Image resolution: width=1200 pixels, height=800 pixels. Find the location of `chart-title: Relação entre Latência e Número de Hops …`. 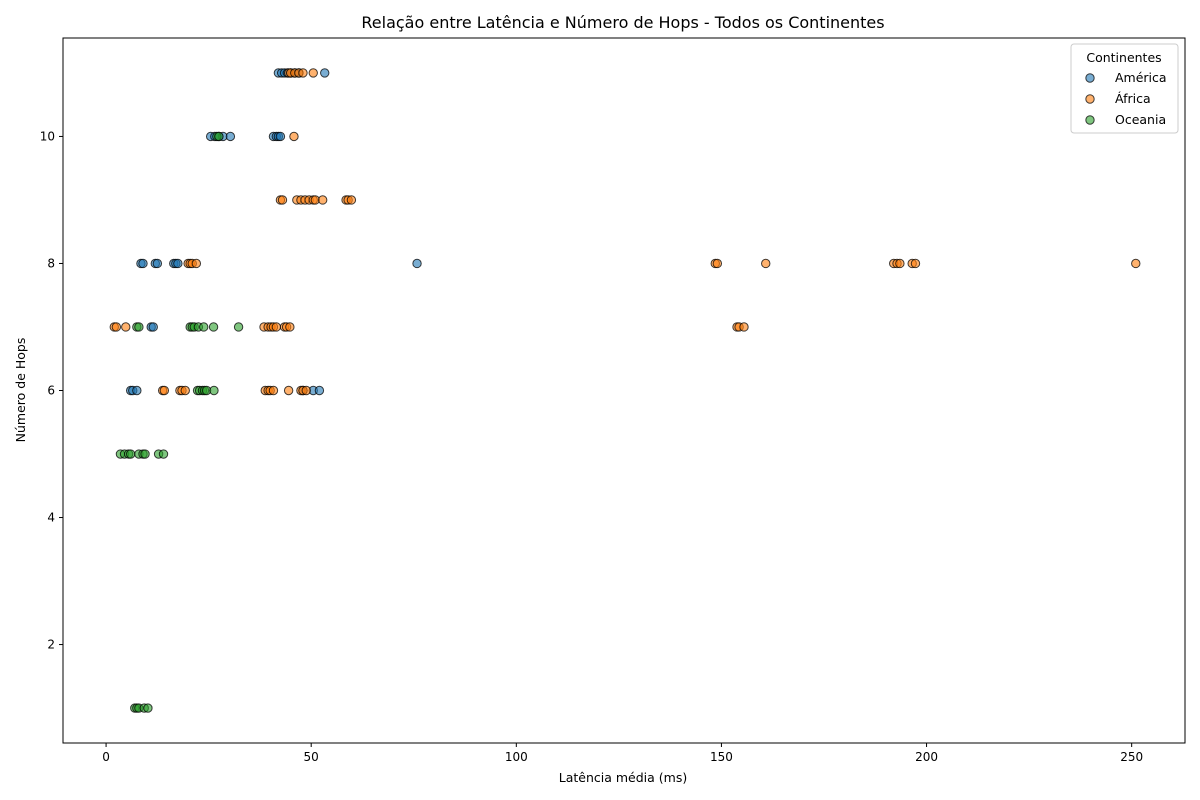

chart-title: Relação entre Latência e Número de Hops … is located at coordinates (622, 22).